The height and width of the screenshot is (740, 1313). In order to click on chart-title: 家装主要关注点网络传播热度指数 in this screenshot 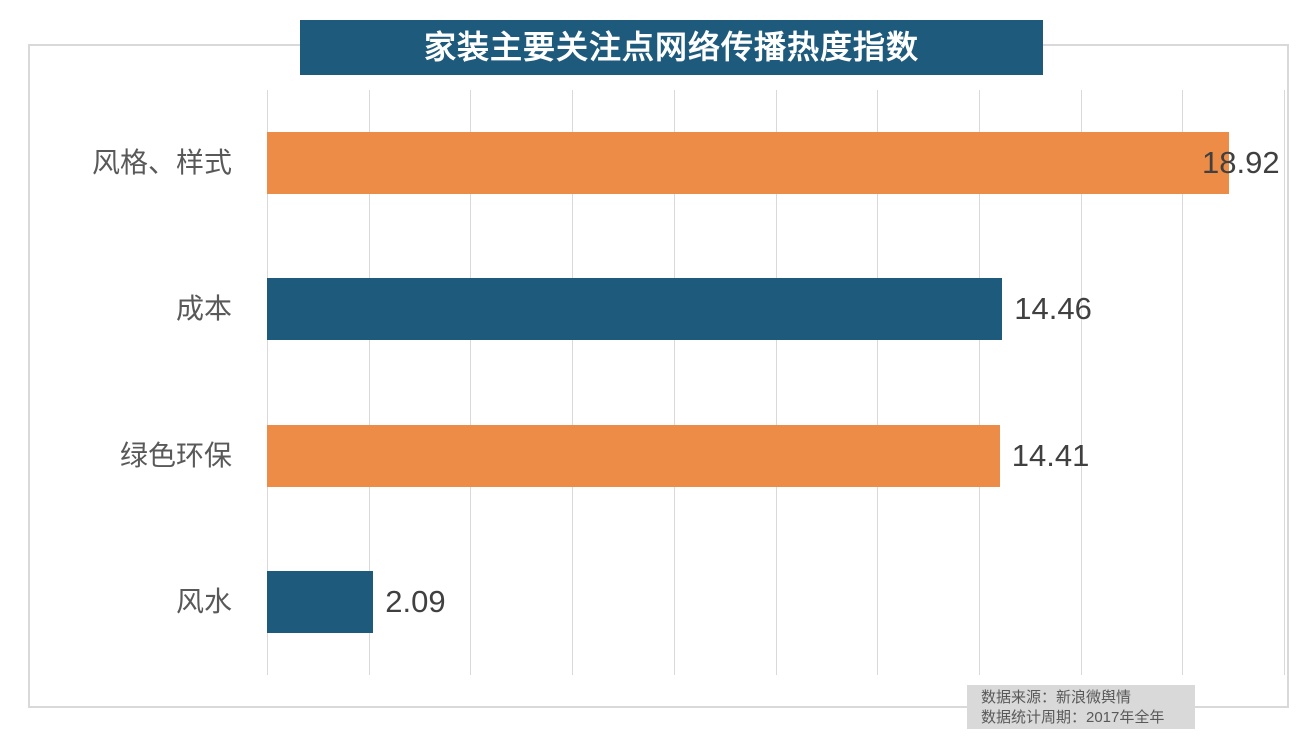, I will do `click(671, 47)`.